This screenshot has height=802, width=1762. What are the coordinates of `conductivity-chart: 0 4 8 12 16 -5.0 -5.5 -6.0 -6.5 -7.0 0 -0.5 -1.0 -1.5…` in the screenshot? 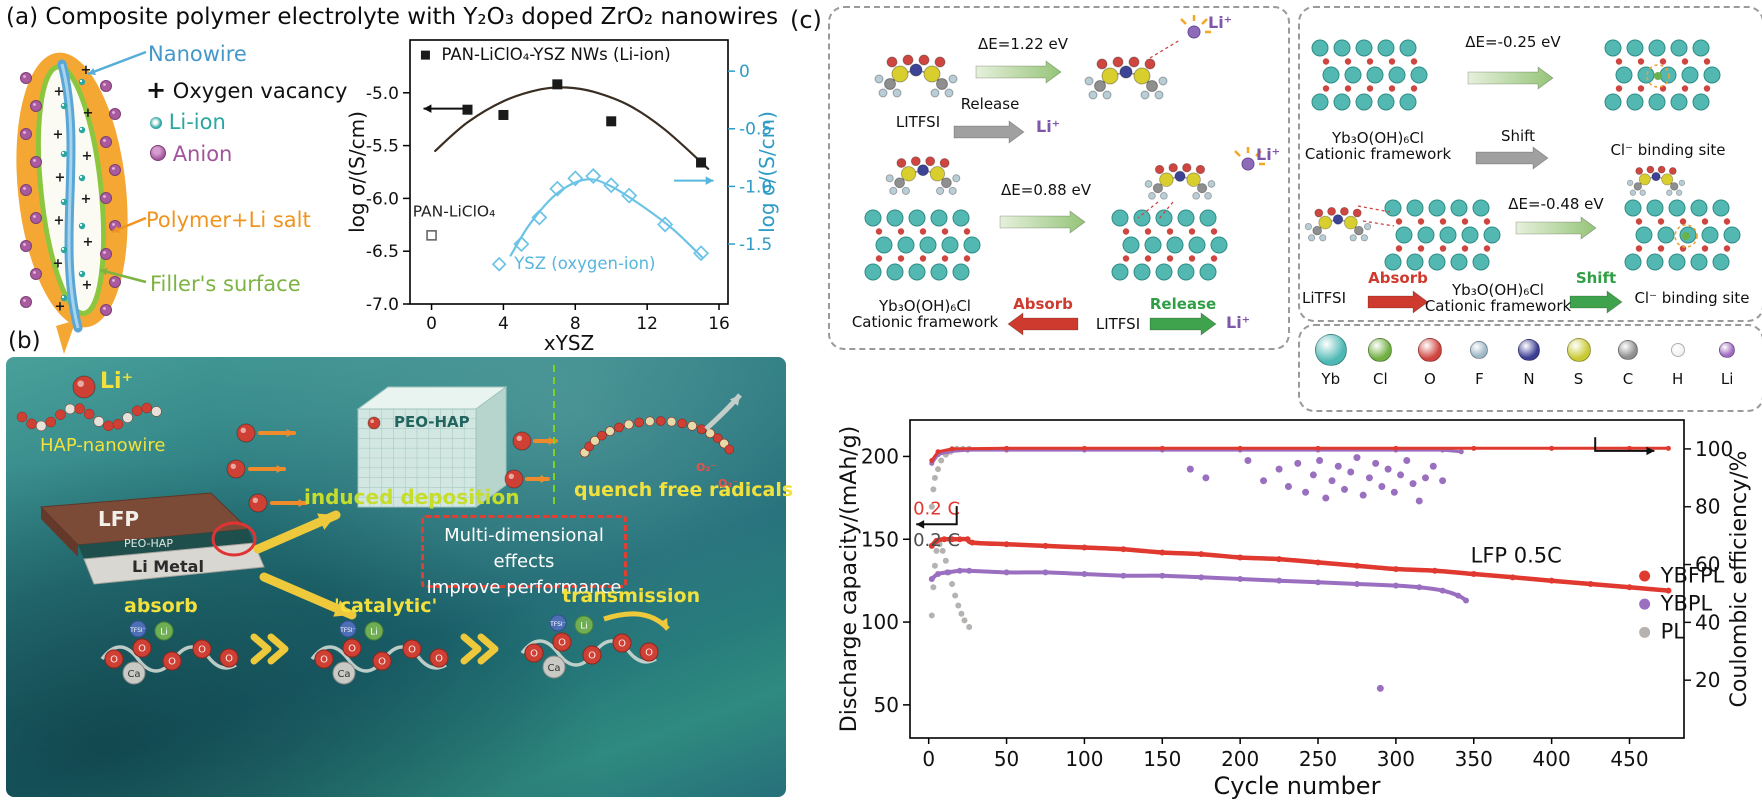 It's located at (565, 193).